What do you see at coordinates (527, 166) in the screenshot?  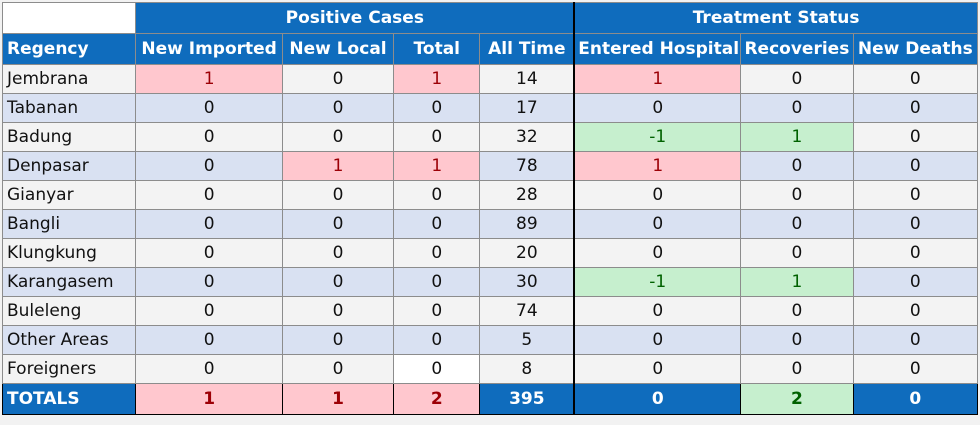 I see `cell-all-time: 78` at bounding box center [527, 166].